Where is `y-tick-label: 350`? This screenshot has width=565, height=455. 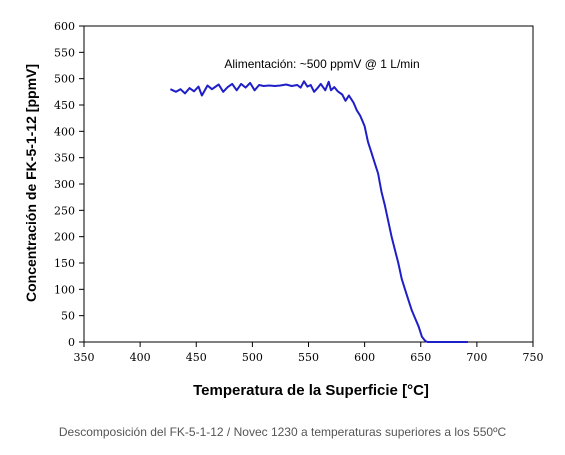
y-tick-label: 350 is located at coordinates (64, 158).